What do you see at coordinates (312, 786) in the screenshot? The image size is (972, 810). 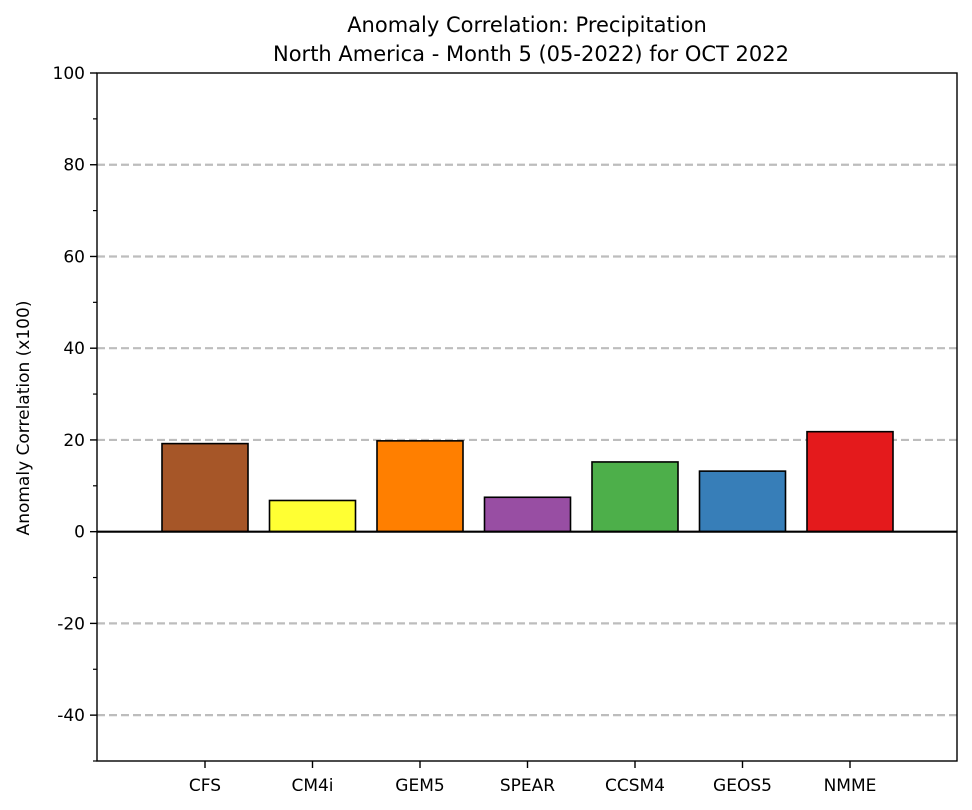 I see `x-tick-label: CM4i` at bounding box center [312, 786].